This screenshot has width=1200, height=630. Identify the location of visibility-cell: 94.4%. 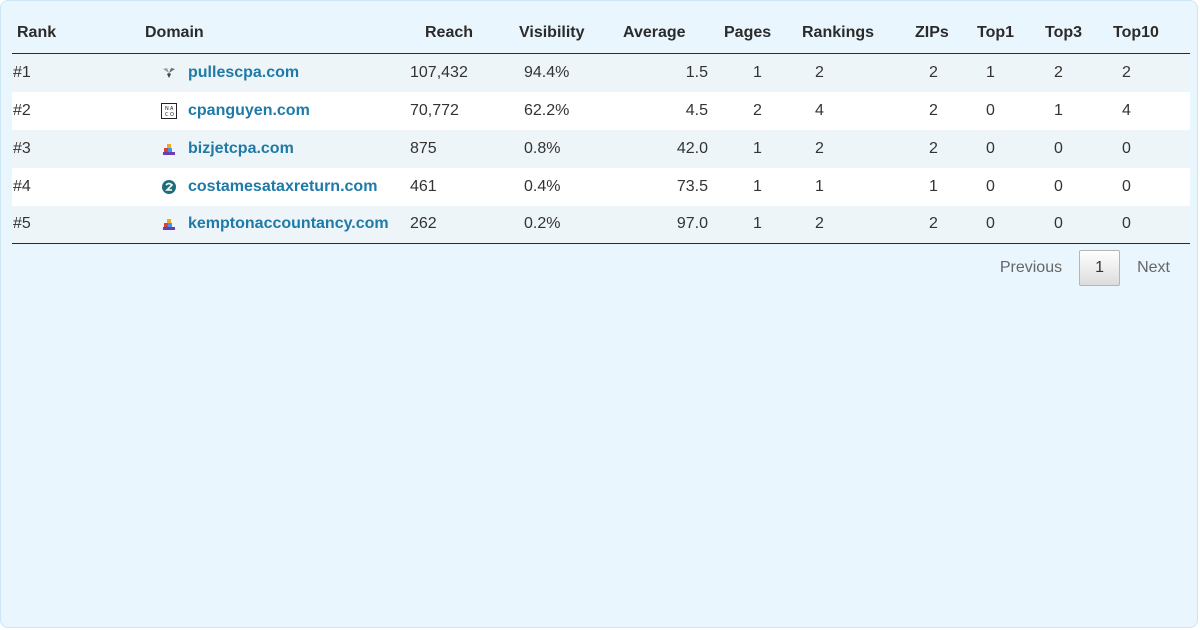
(547, 72).